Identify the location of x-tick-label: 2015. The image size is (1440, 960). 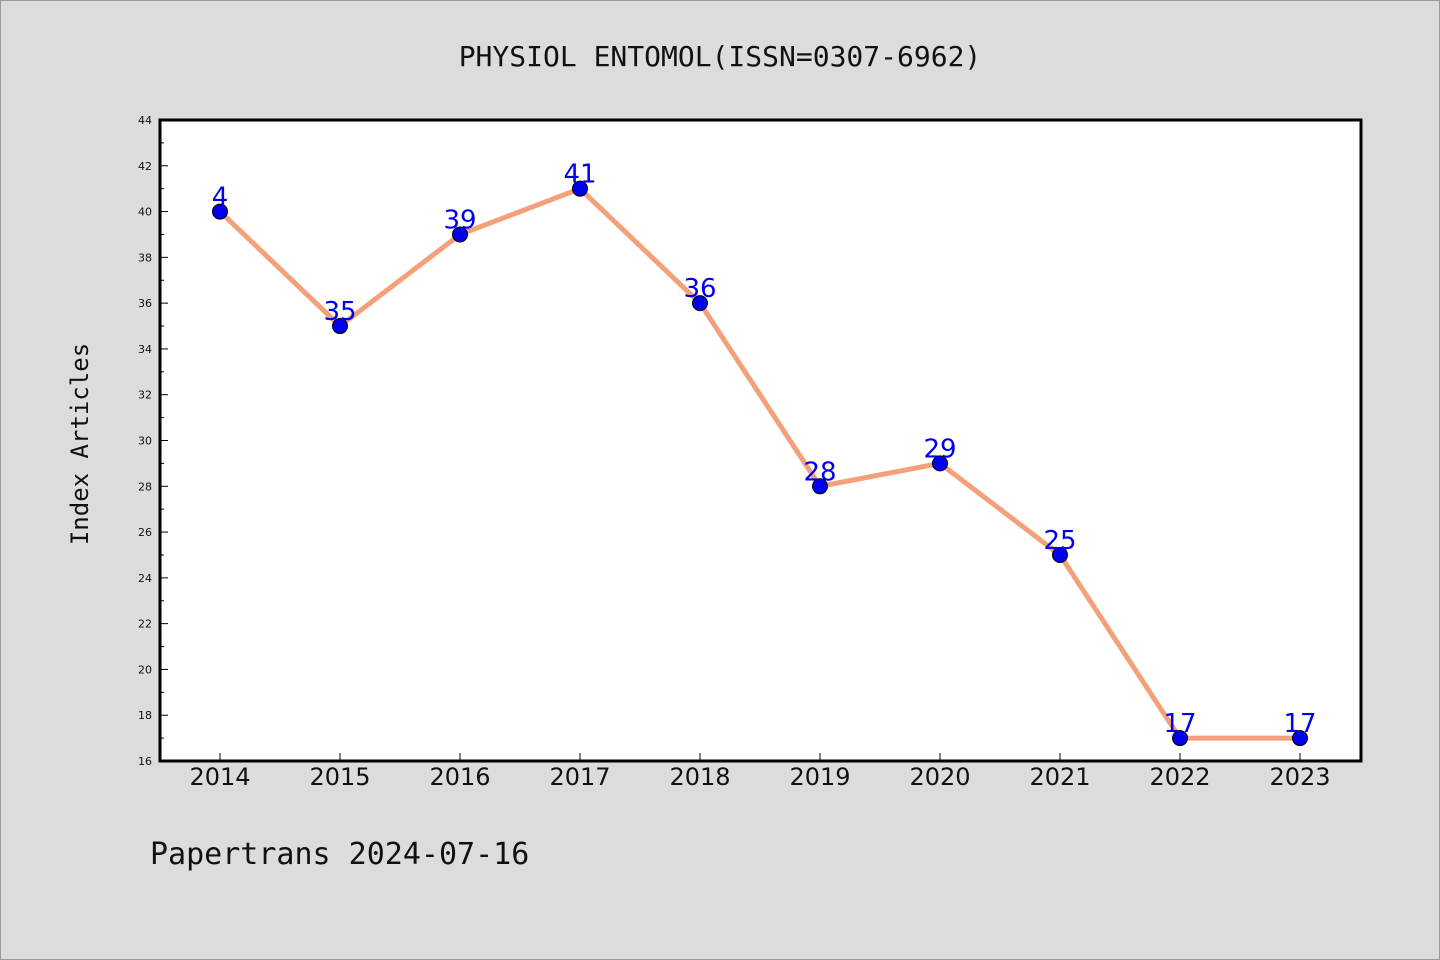
(339, 777).